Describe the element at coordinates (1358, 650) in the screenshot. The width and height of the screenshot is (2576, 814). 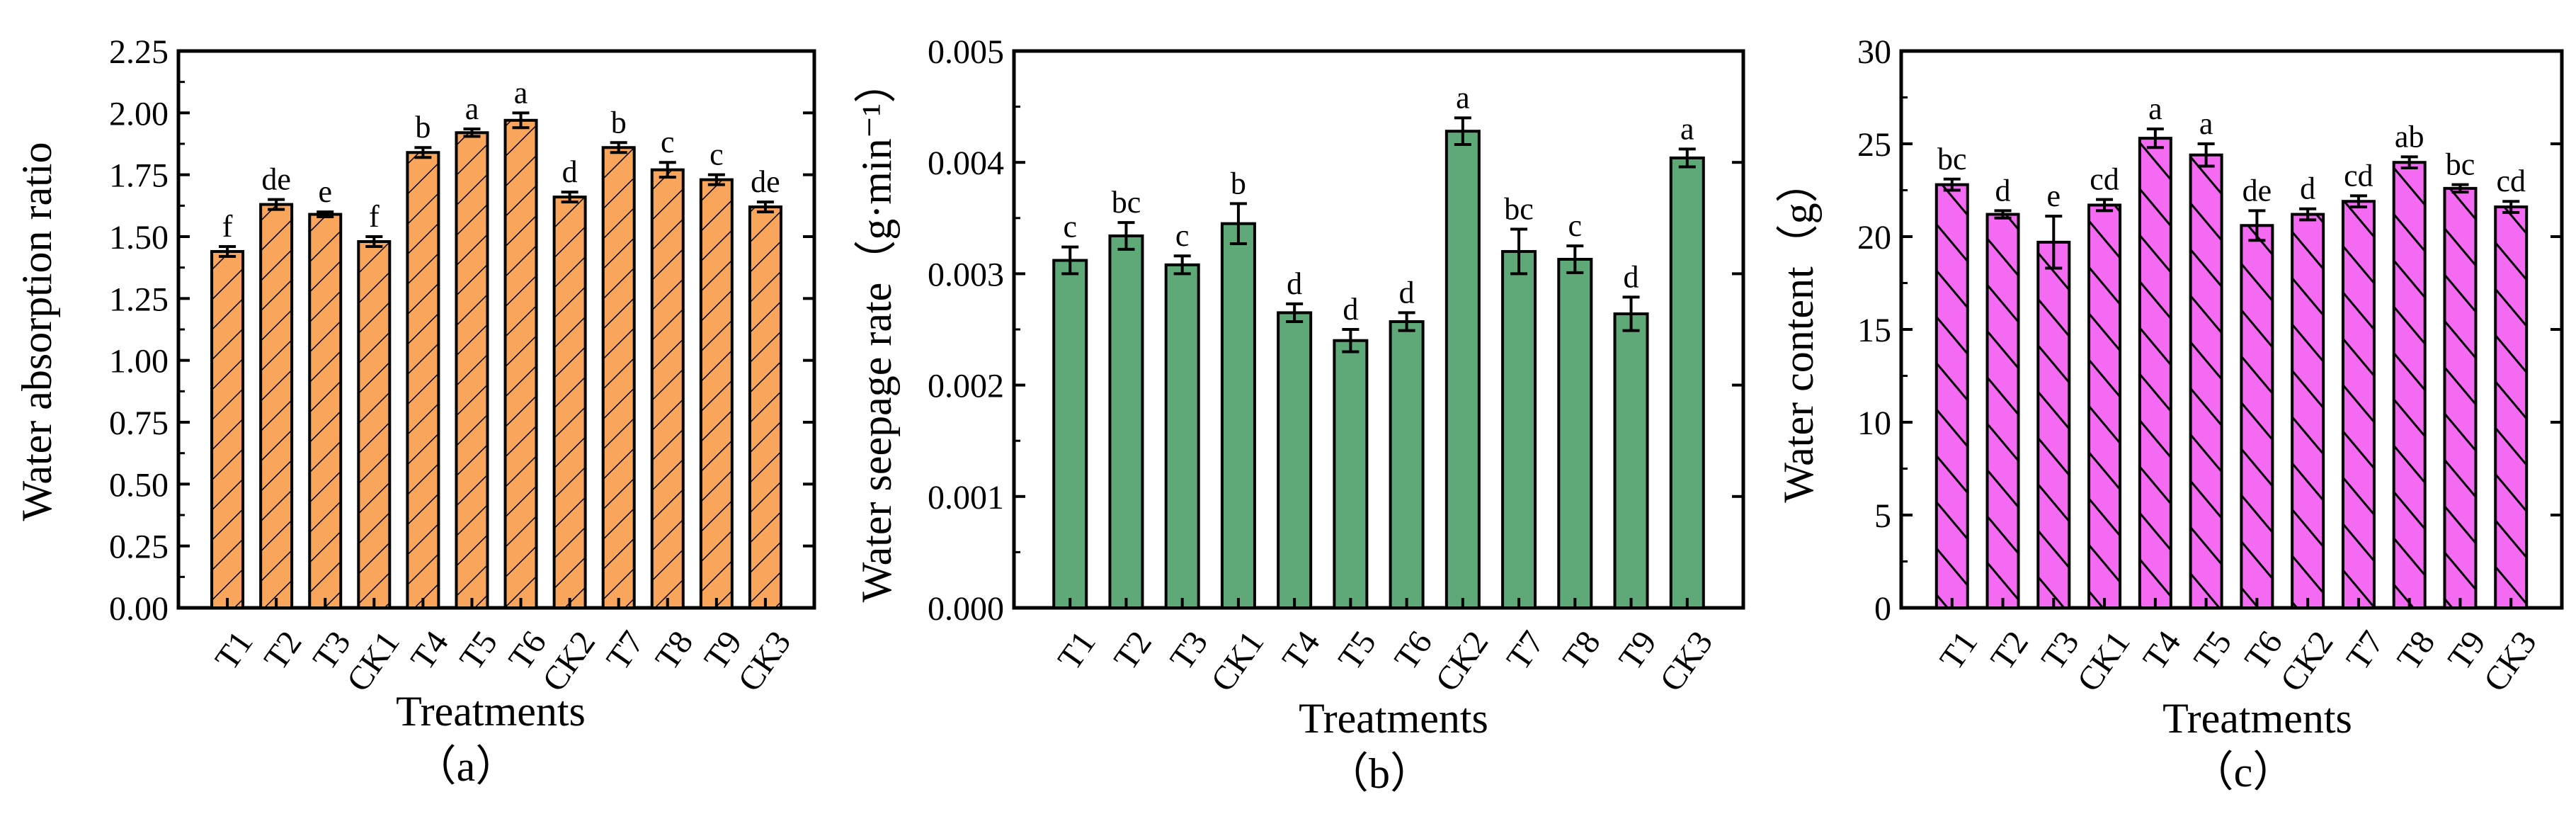
I see `panel-b-xtick-label-T5: T5` at that location.